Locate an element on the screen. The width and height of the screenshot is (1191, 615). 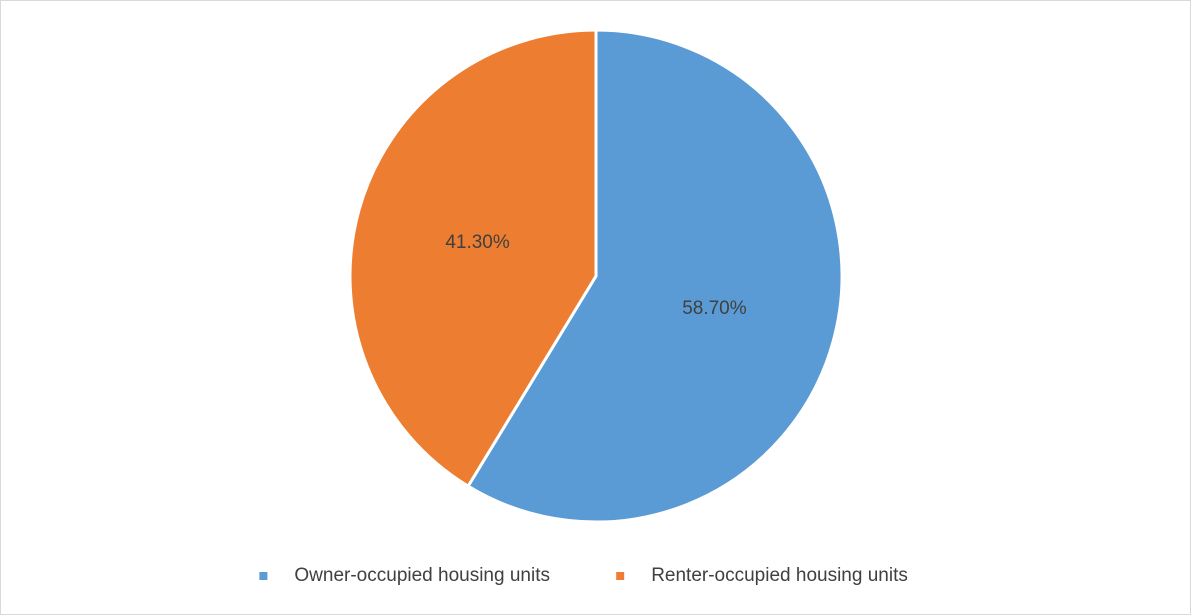
legend-label: Owner-occupied housing units is located at coordinates (422, 575).